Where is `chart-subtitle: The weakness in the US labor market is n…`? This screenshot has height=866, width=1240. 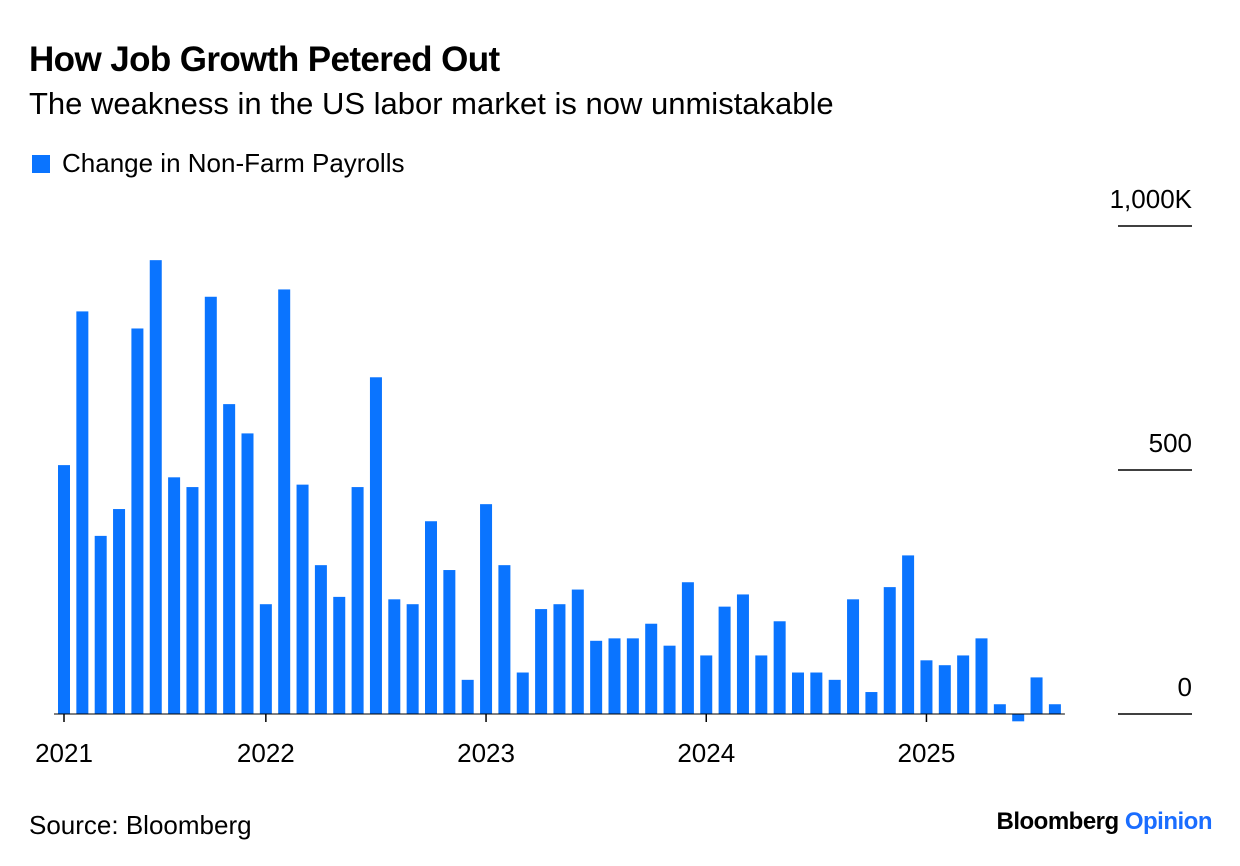 chart-subtitle: The weakness in the US labor market is n… is located at coordinates (431, 103).